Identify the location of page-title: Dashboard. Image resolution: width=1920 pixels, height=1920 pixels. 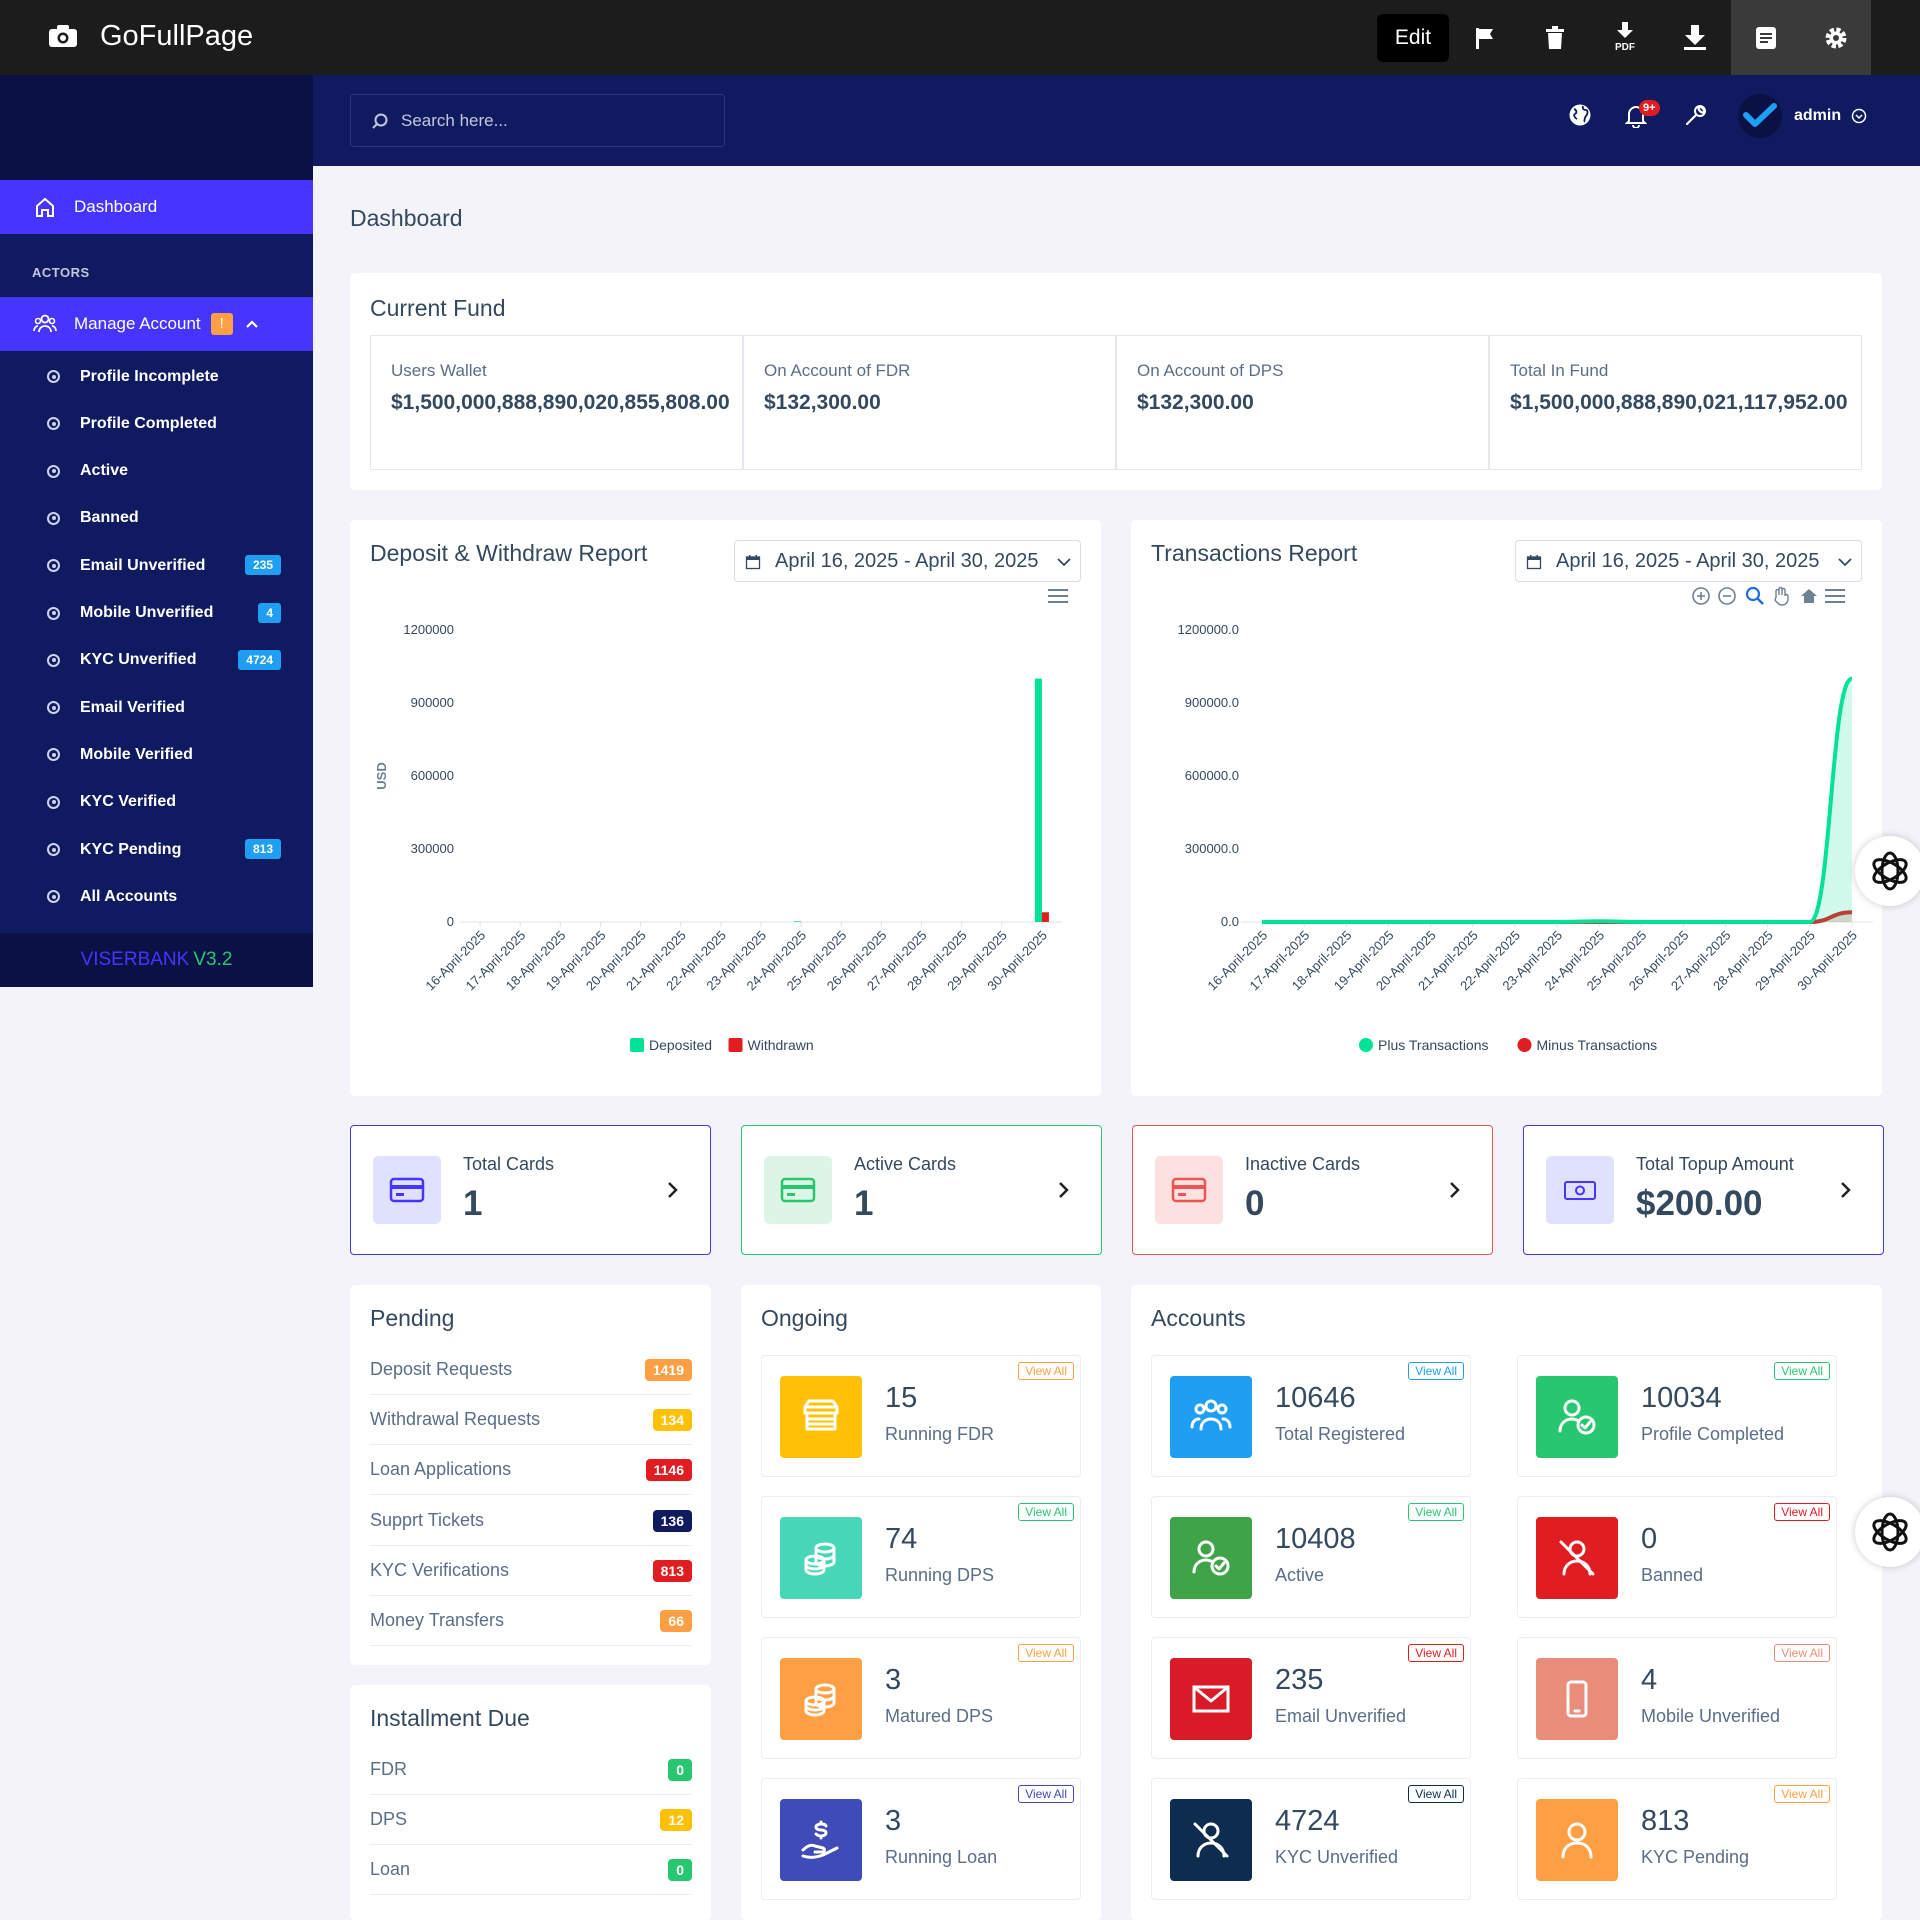
(406, 218).